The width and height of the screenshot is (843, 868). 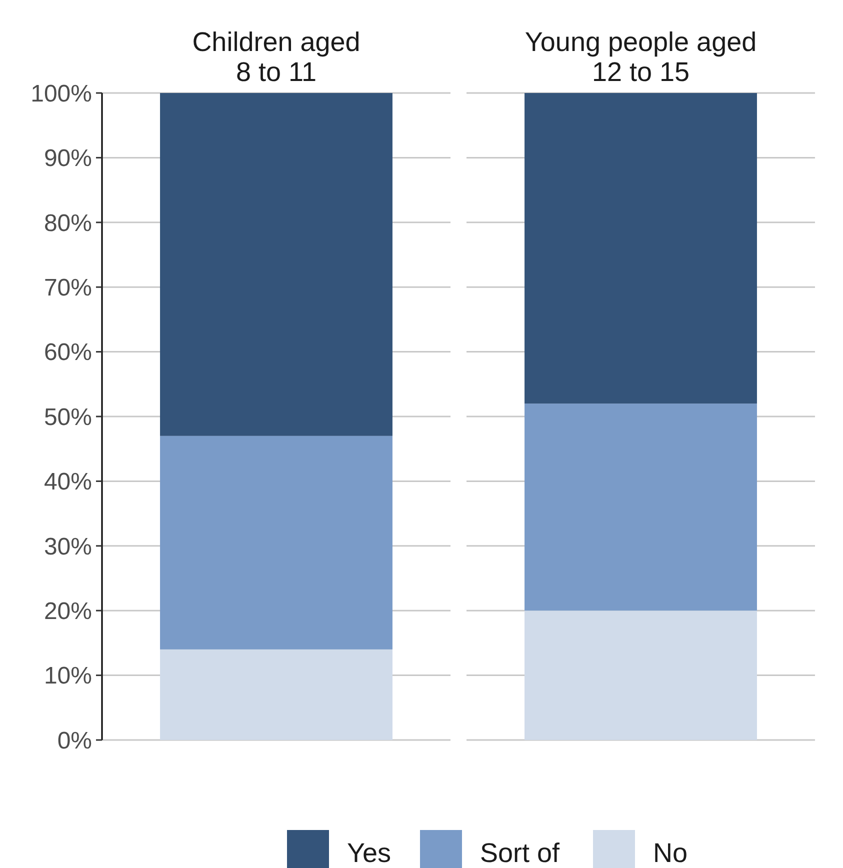 What do you see at coordinates (61, 94) in the screenshot?
I see `y-tick-label: 100%` at bounding box center [61, 94].